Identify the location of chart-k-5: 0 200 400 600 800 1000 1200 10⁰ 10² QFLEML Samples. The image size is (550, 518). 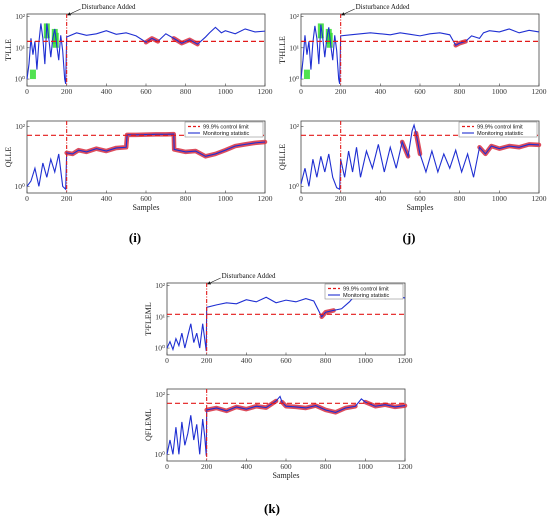
(278, 434).